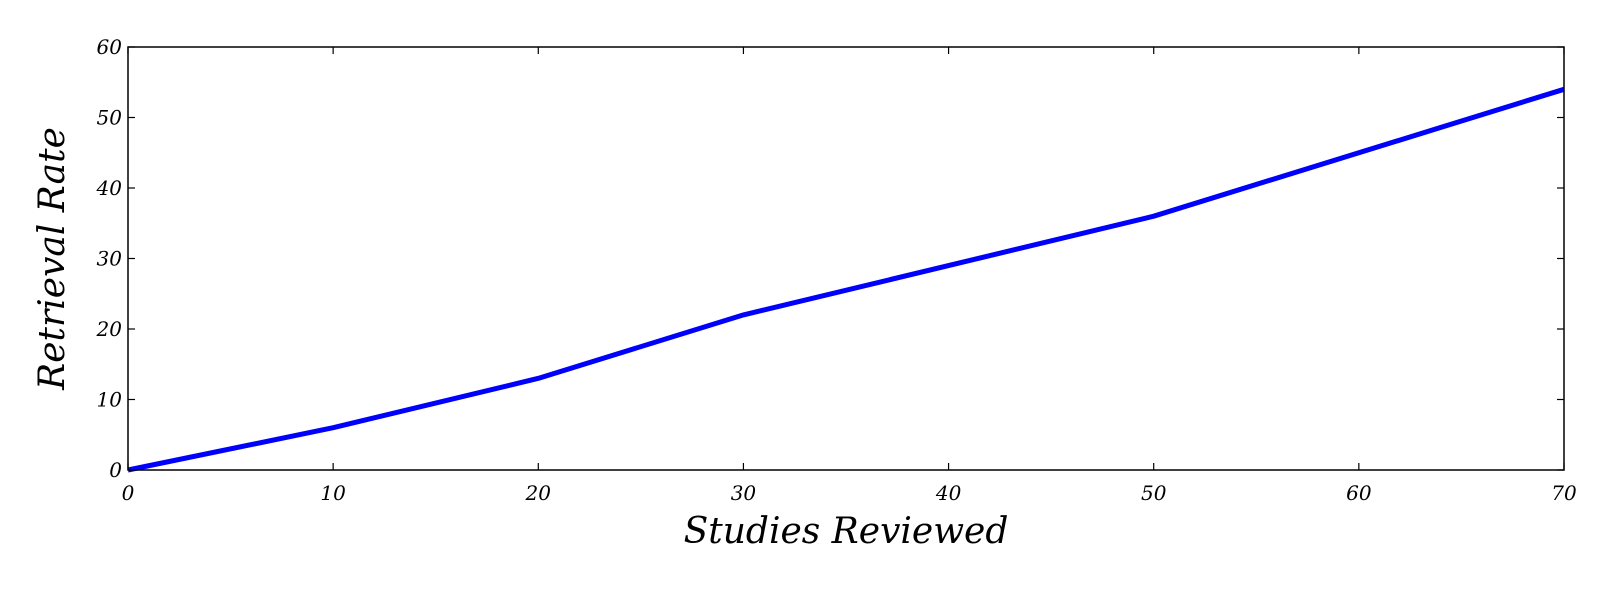  I want to click on y-axis-title: Retrieval Rate, so click(52, 259).